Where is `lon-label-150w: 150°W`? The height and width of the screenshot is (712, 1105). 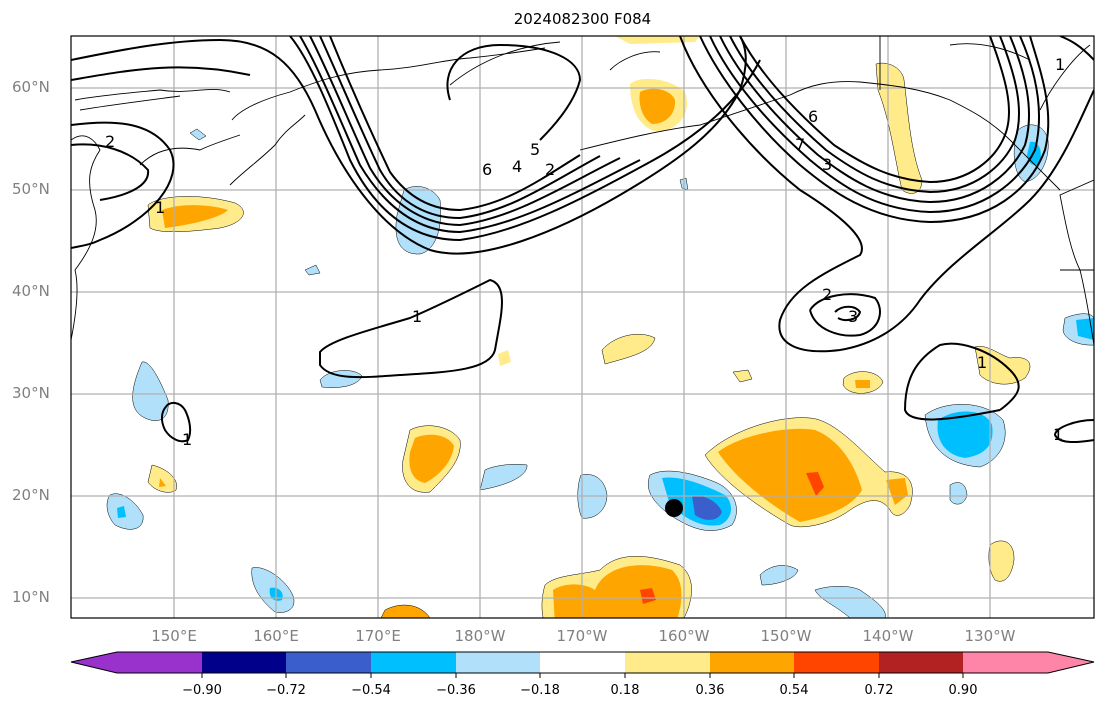
lon-label-150w: 150°W is located at coordinates (786, 636).